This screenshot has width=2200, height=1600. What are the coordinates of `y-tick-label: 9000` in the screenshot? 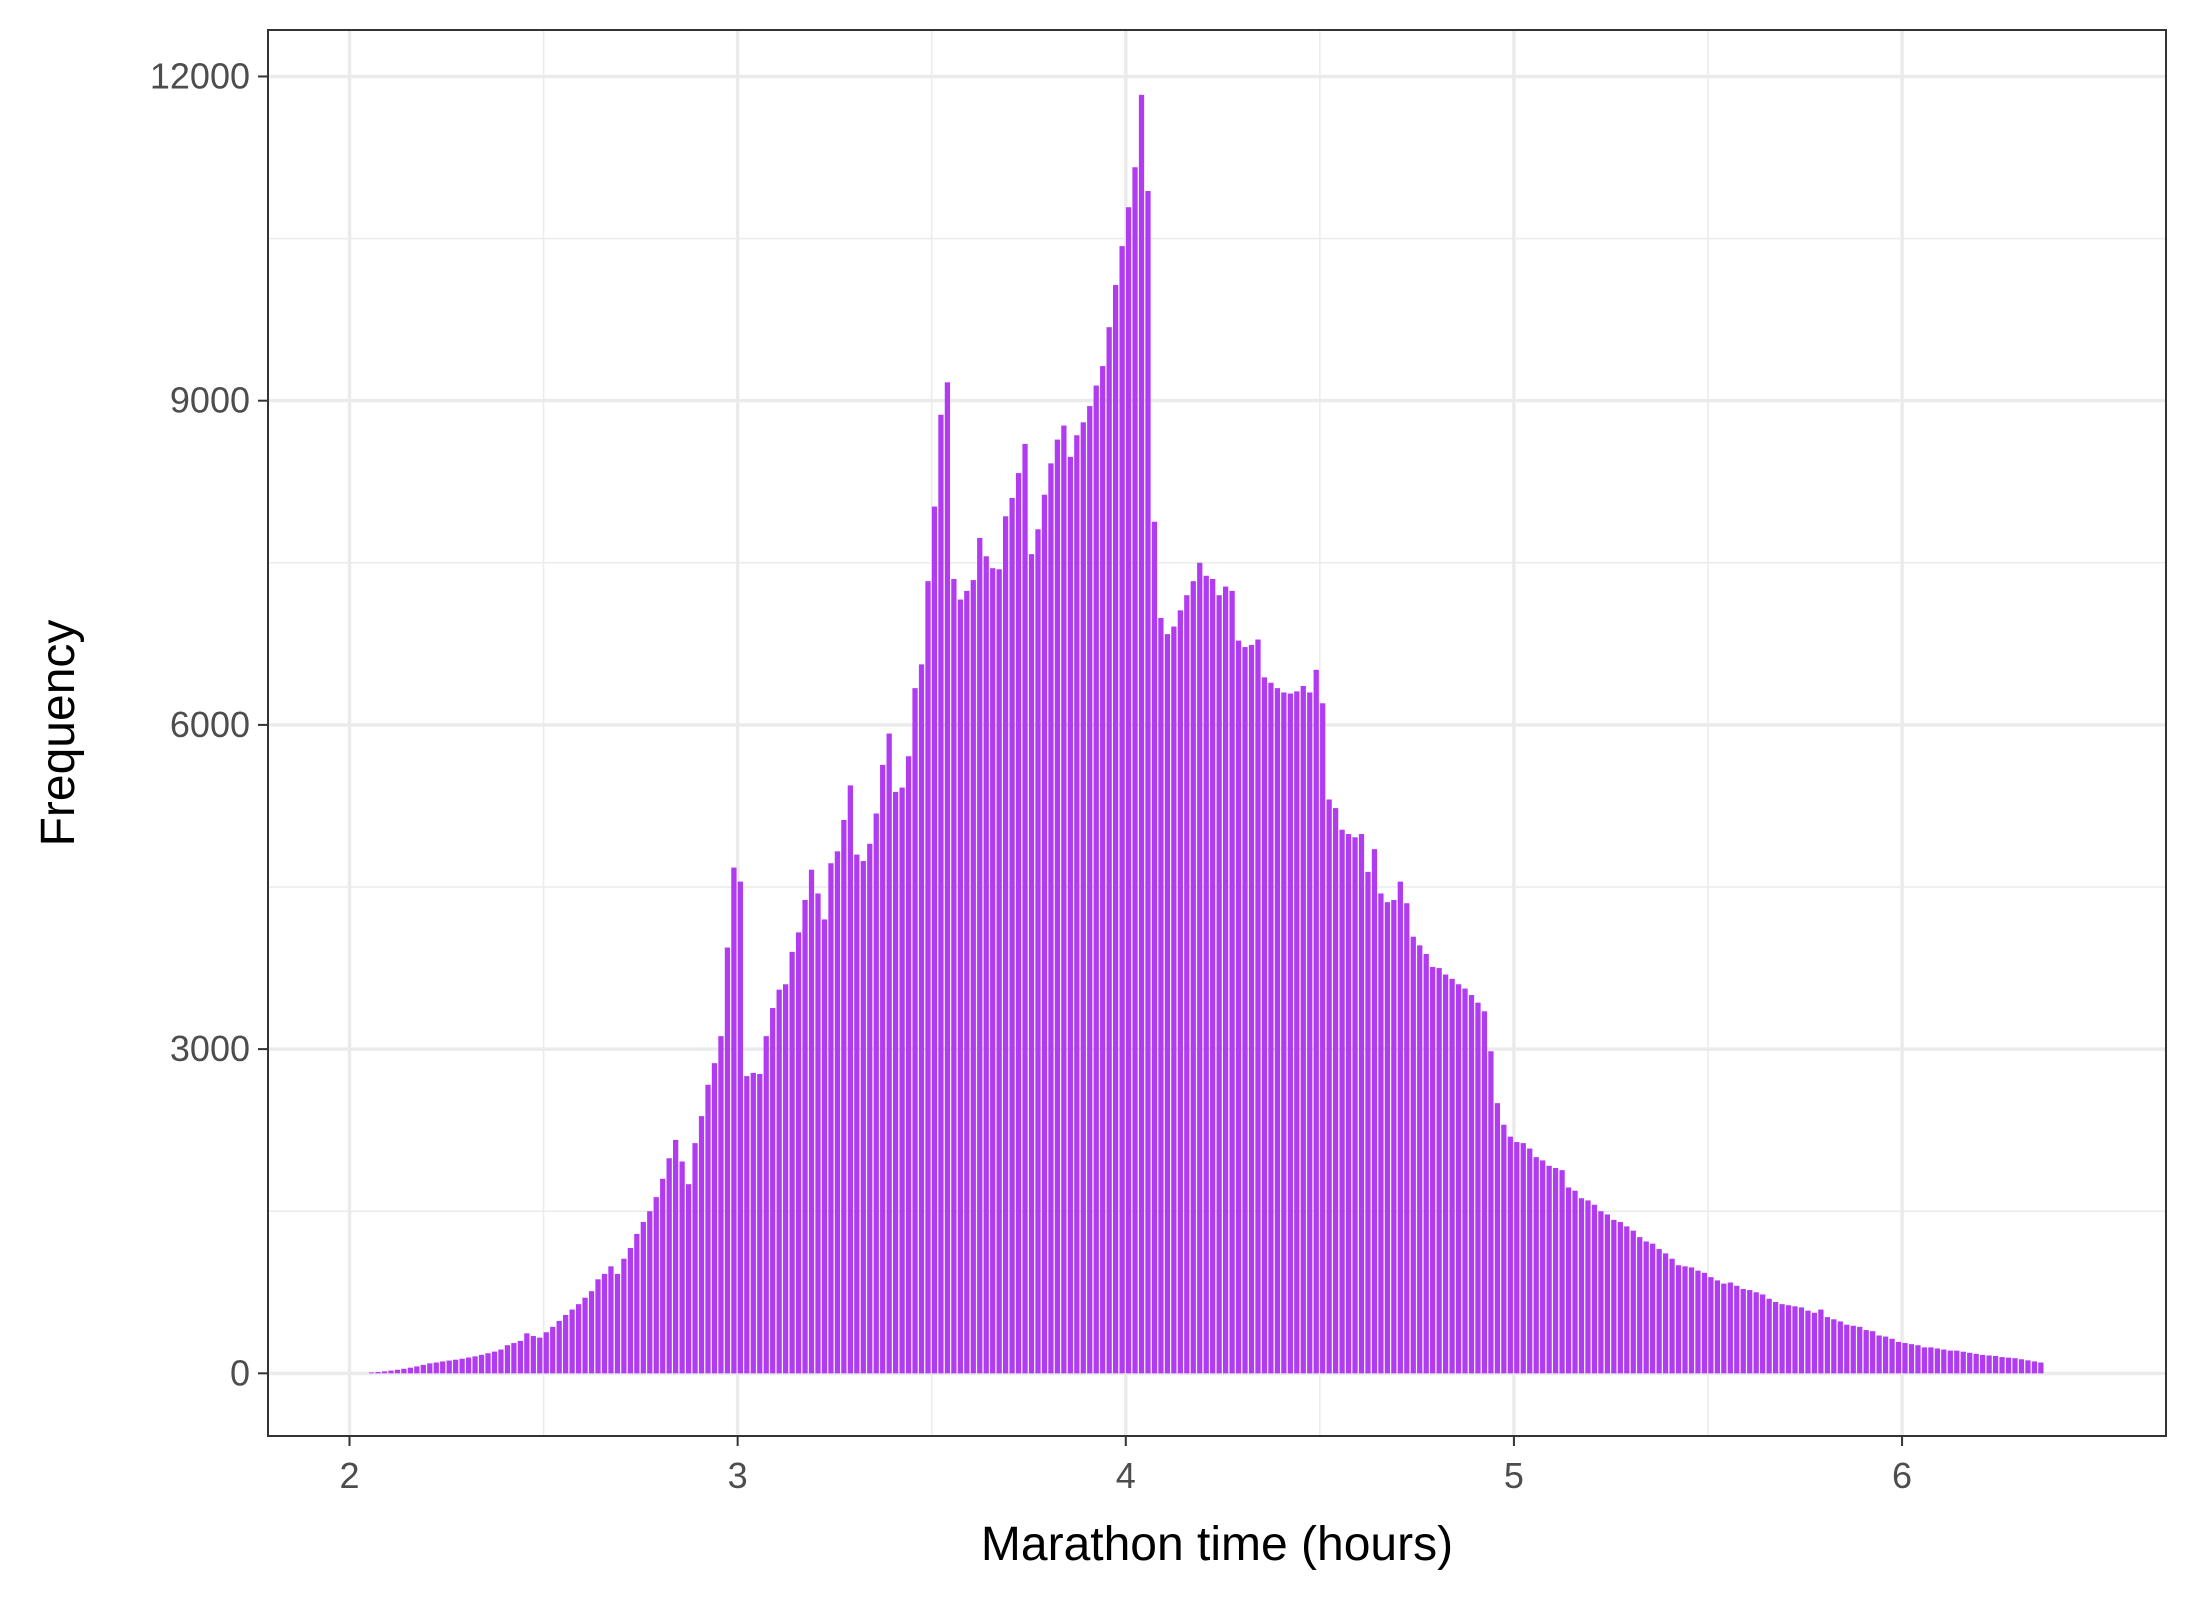 It's located at (210, 400).